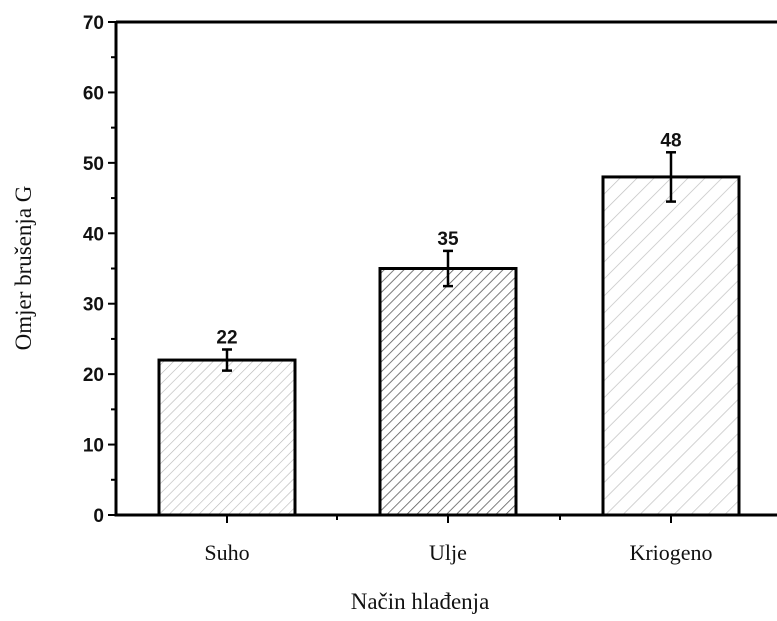 The height and width of the screenshot is (621, 777). I want to click on y-tick-label: 10, so click(93, 446).